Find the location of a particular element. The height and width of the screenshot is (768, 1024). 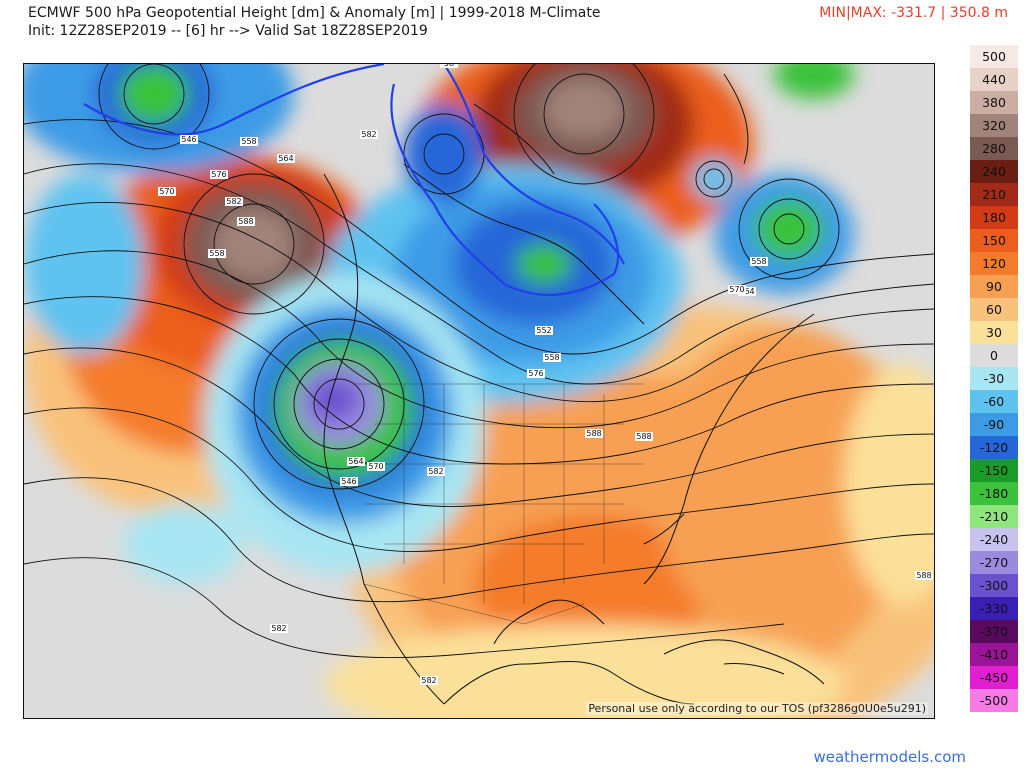

colorbar-step: 500 is located at coordinates (994, 56).